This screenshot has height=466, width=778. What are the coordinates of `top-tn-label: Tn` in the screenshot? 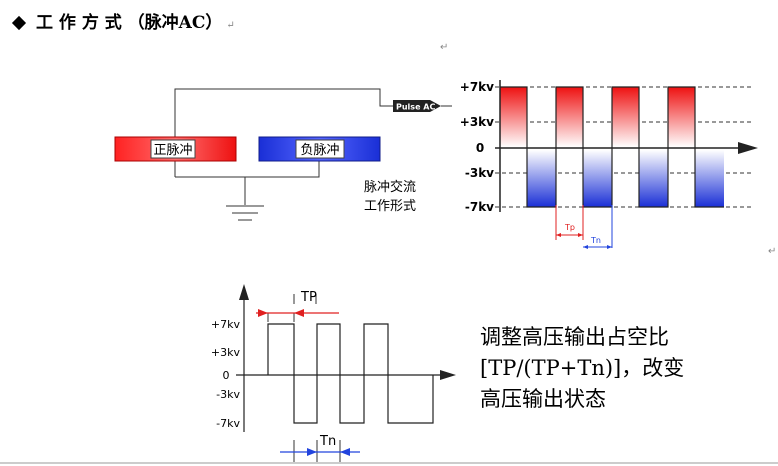 It's located at (595, 240).